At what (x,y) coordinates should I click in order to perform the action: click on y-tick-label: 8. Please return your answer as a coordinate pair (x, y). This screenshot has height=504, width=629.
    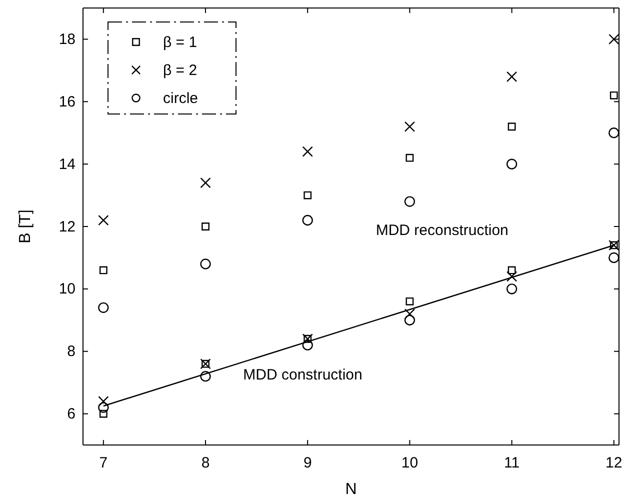
    Looking at the image, I should click on (71, 351).